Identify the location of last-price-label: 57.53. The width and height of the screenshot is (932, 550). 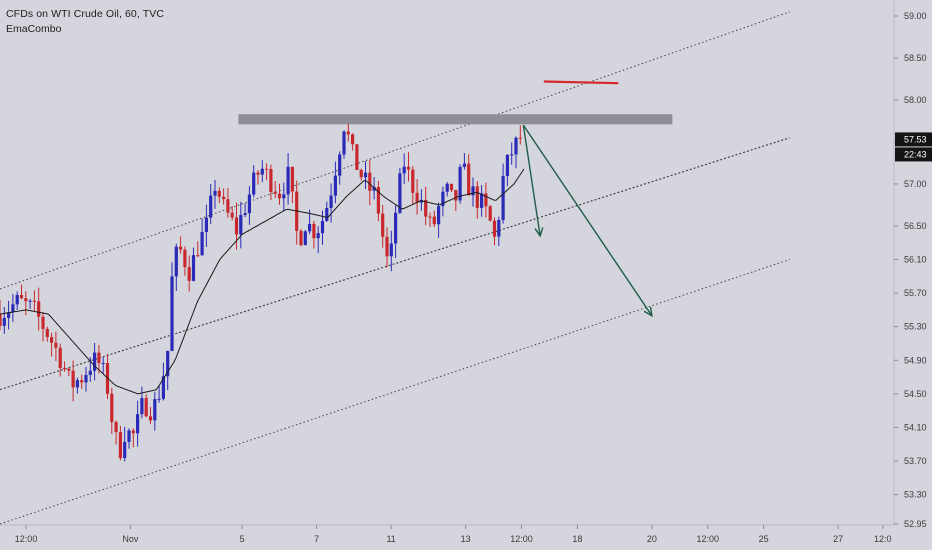
(915, 139).